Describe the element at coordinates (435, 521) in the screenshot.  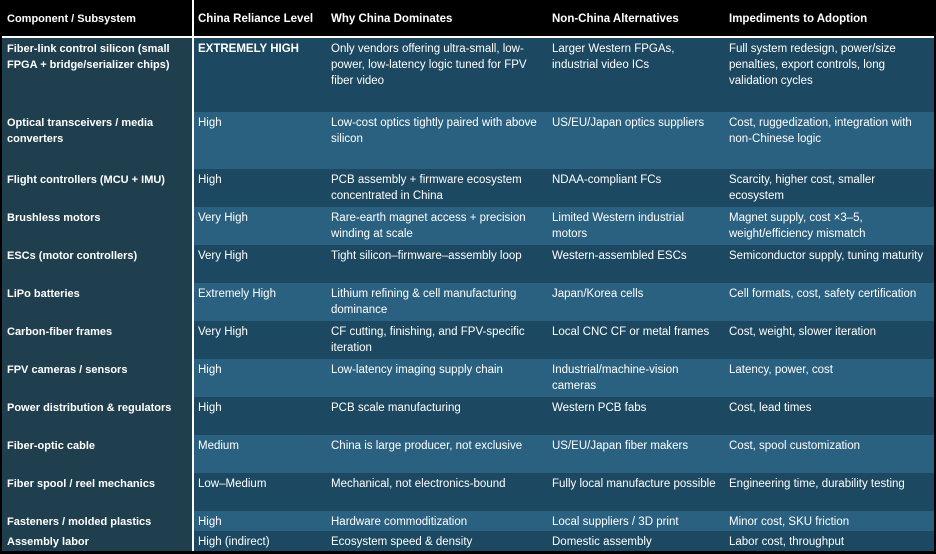
I see `cell-why: Hardware commoditization` at that location.